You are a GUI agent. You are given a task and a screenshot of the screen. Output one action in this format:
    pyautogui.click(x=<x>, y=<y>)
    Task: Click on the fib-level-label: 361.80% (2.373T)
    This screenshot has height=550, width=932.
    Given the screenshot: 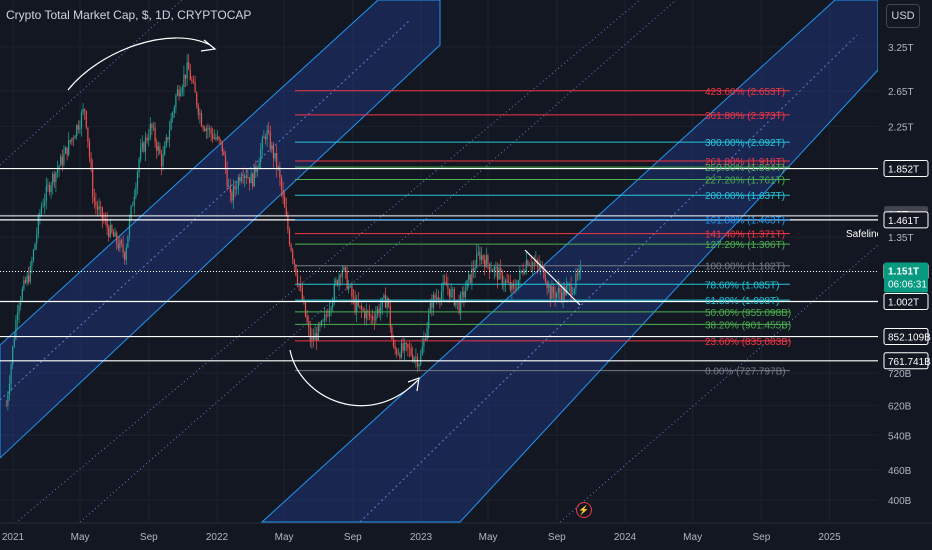 What is the action you would take?
    pyautogui.click(x=745, y=116)
    